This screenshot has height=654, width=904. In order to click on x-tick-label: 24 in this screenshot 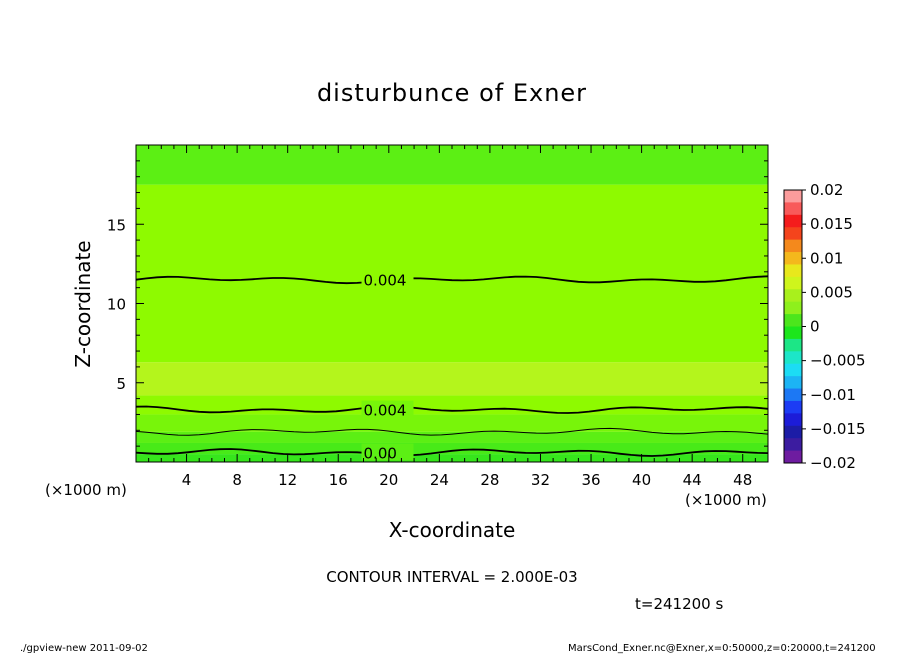, I will do `click(439, 480)`.